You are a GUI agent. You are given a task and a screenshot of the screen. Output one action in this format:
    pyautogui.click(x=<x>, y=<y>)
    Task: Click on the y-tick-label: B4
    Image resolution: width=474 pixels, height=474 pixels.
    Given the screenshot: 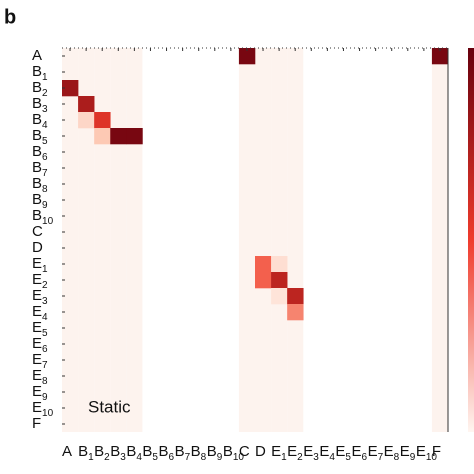 What is the action you would take?
    pyautogui.click(x=40, y=121)
    